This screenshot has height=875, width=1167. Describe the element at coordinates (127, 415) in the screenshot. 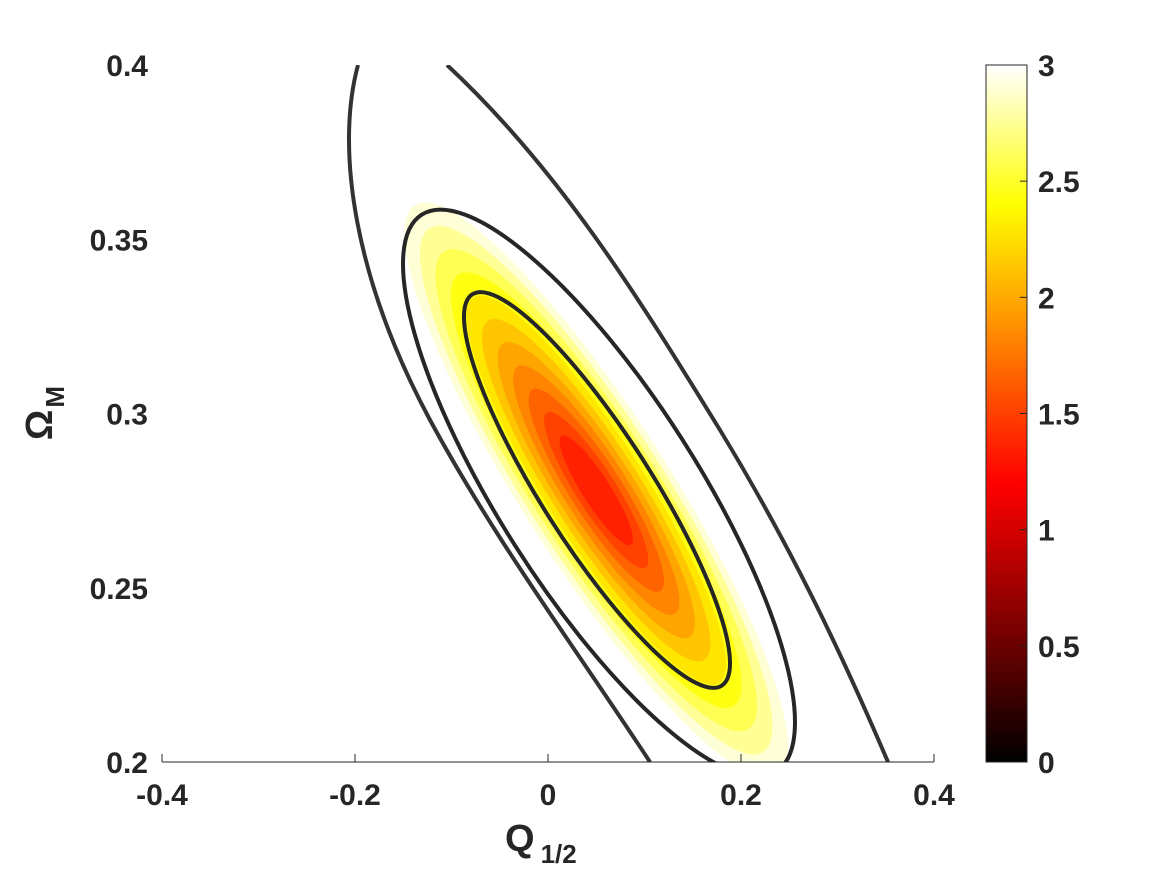

I see `y-tick-label: 0.3` at that location.